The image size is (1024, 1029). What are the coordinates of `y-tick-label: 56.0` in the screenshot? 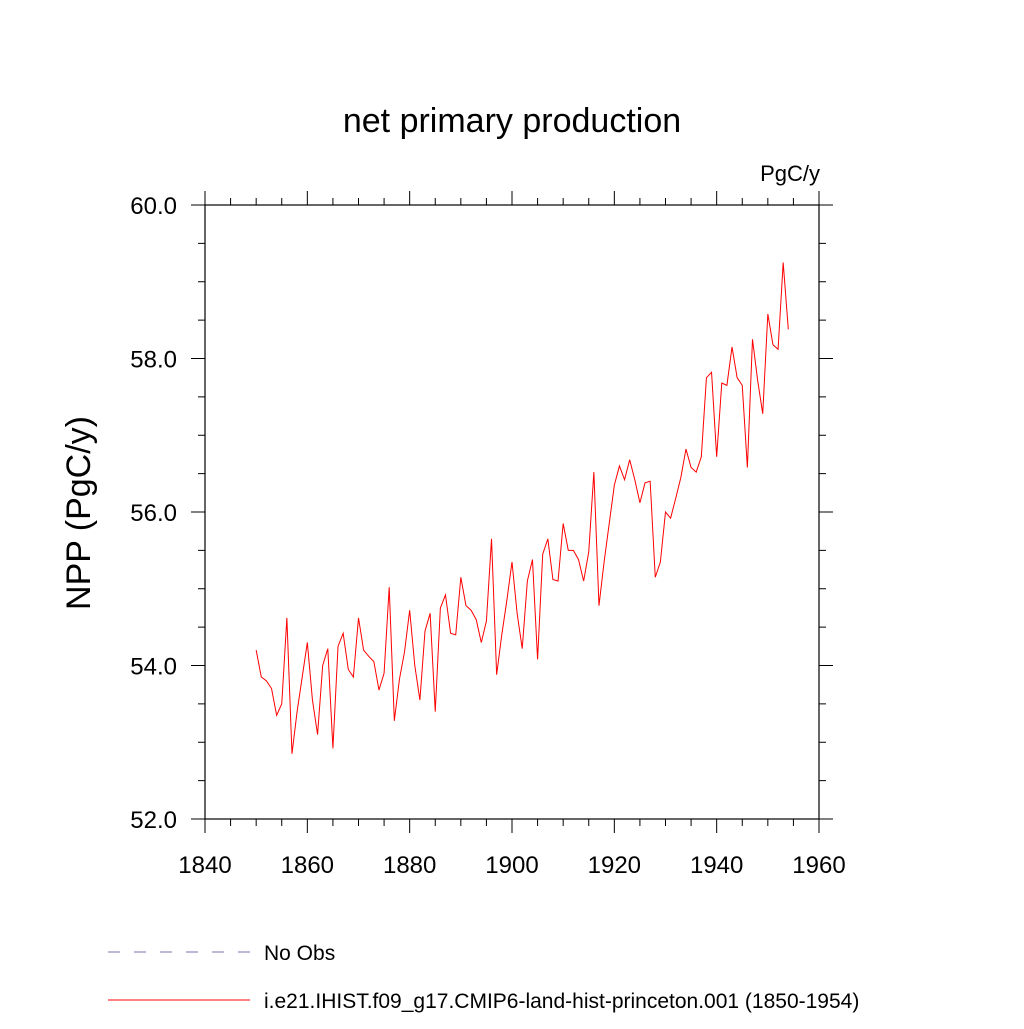 It's located at (153, 513).